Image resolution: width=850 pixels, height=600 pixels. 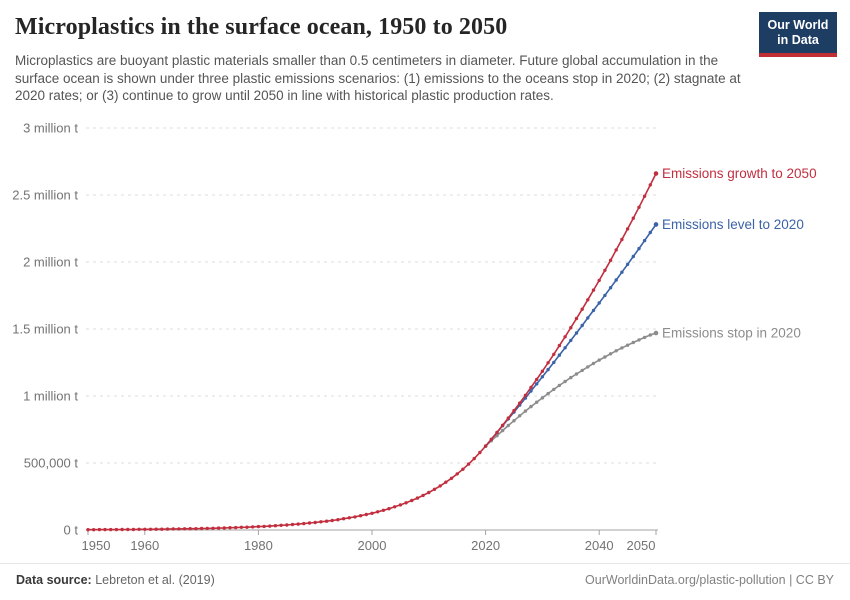 What do you see at coordinates (685, 580) in the screenshot?
I see `footer-link: OurWorldinData.org/plastic-pollution` at bounding box center [685, 580].